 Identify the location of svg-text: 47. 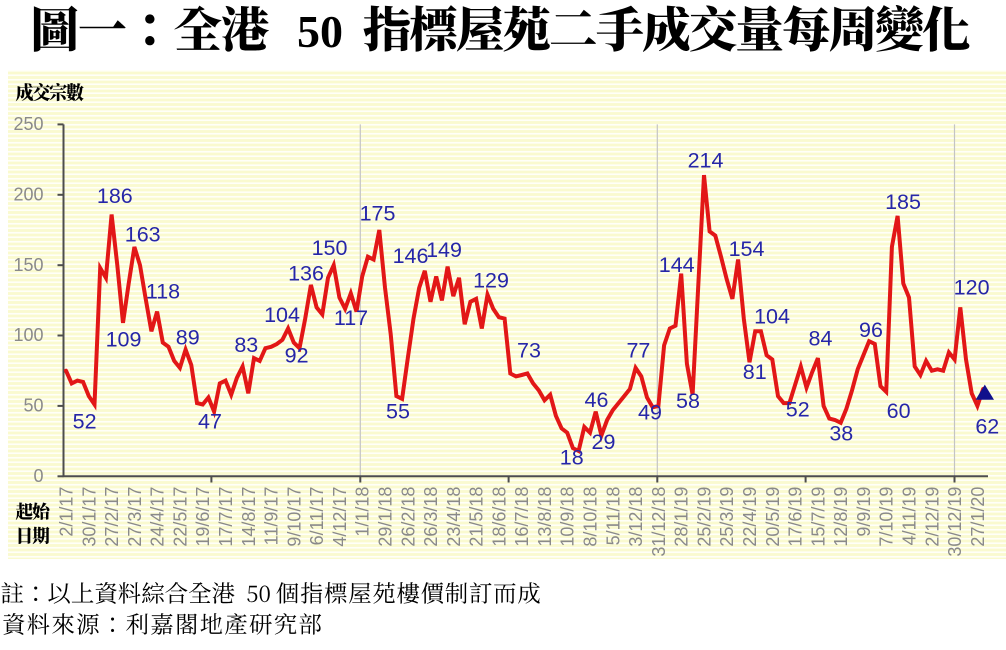
(210, 422).